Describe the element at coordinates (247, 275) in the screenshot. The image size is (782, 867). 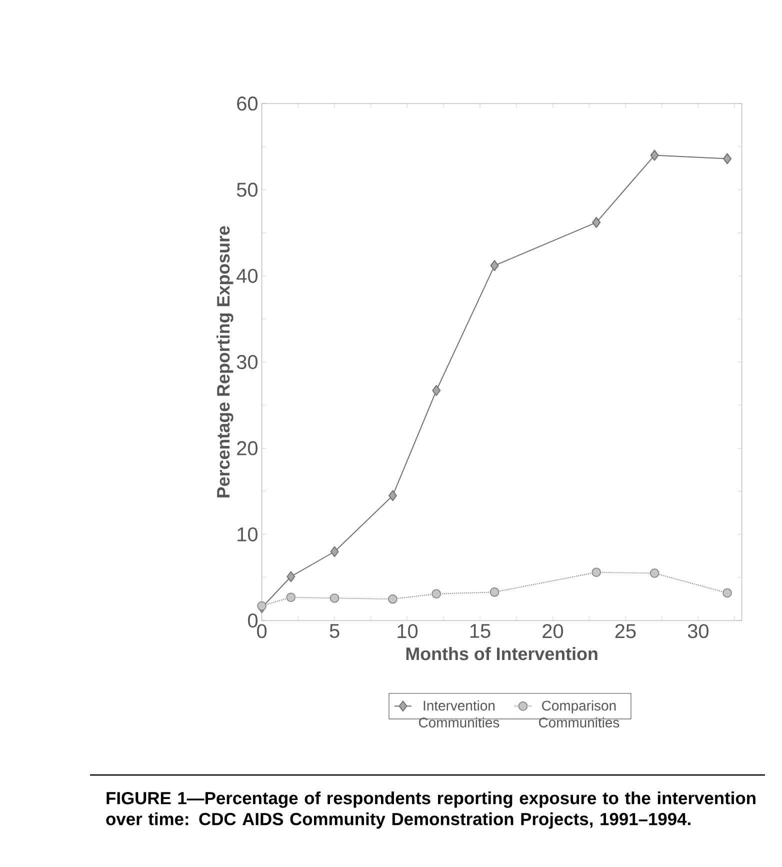
I see `y-tick-label: 40` at that location.